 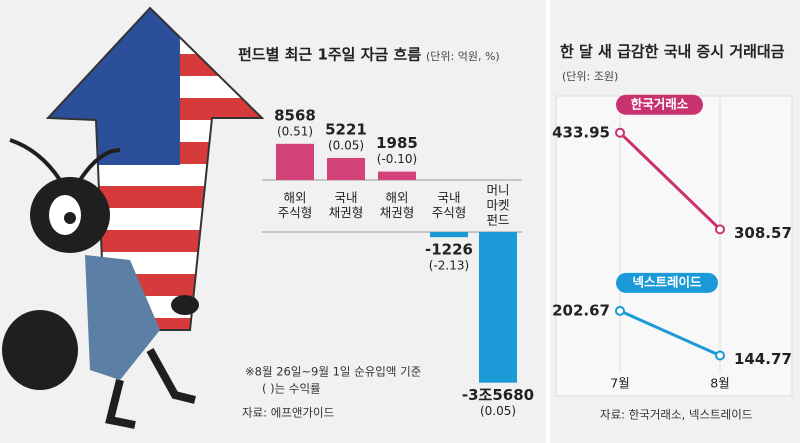 What do you see at coordinates (291, 389) in the screenshot?
I see `note: ( )는 수익률` at bounding box center [291, 389].